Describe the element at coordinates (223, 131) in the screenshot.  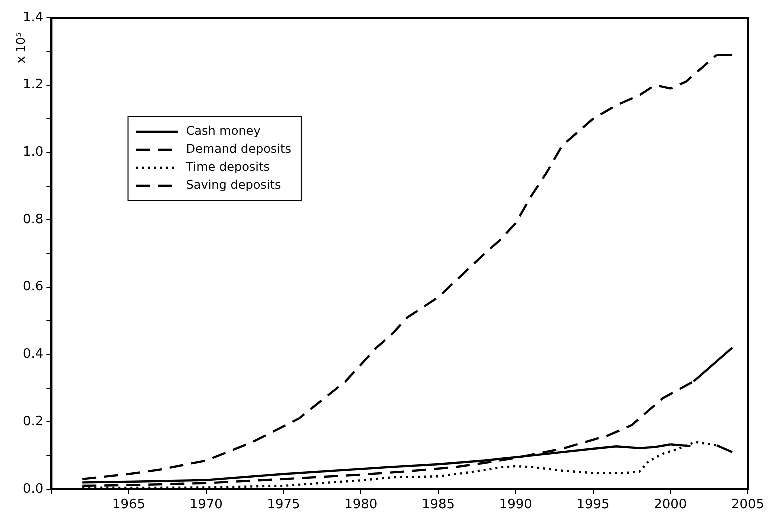
I see `legend-label: Cash money` at that location.